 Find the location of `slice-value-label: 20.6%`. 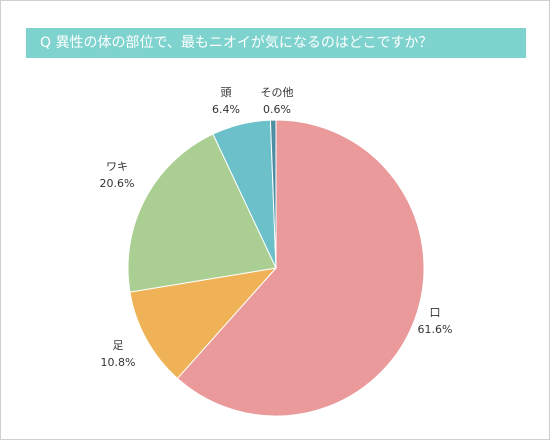

slice-value-label: 20.6% is located at coordinates (117, 183).